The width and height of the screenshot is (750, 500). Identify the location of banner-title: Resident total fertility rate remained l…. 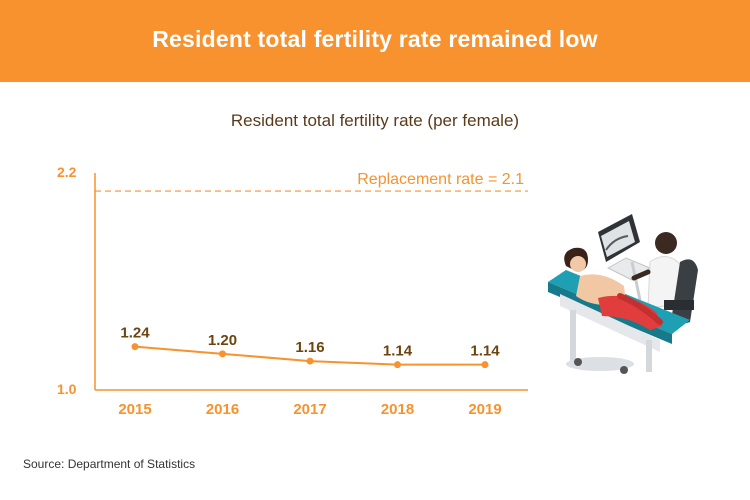
(375, 39).